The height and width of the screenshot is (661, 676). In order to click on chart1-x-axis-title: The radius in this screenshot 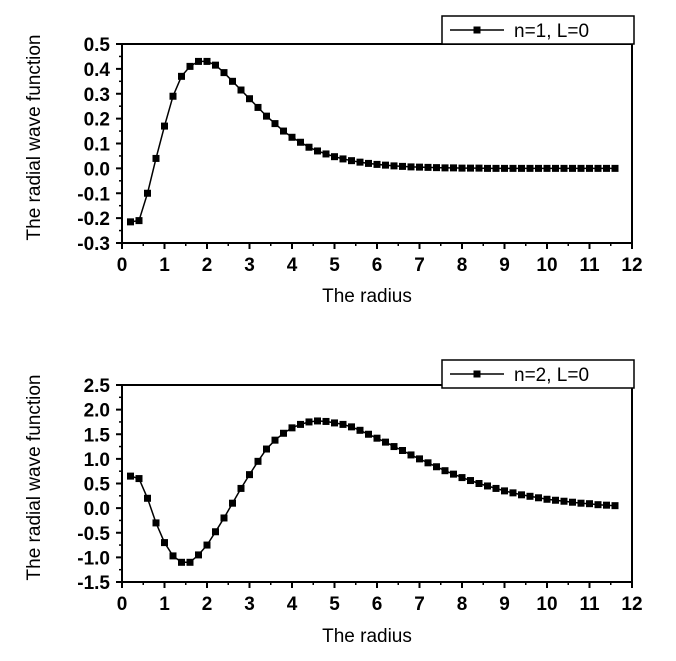, I will do `click(367, 296)`.